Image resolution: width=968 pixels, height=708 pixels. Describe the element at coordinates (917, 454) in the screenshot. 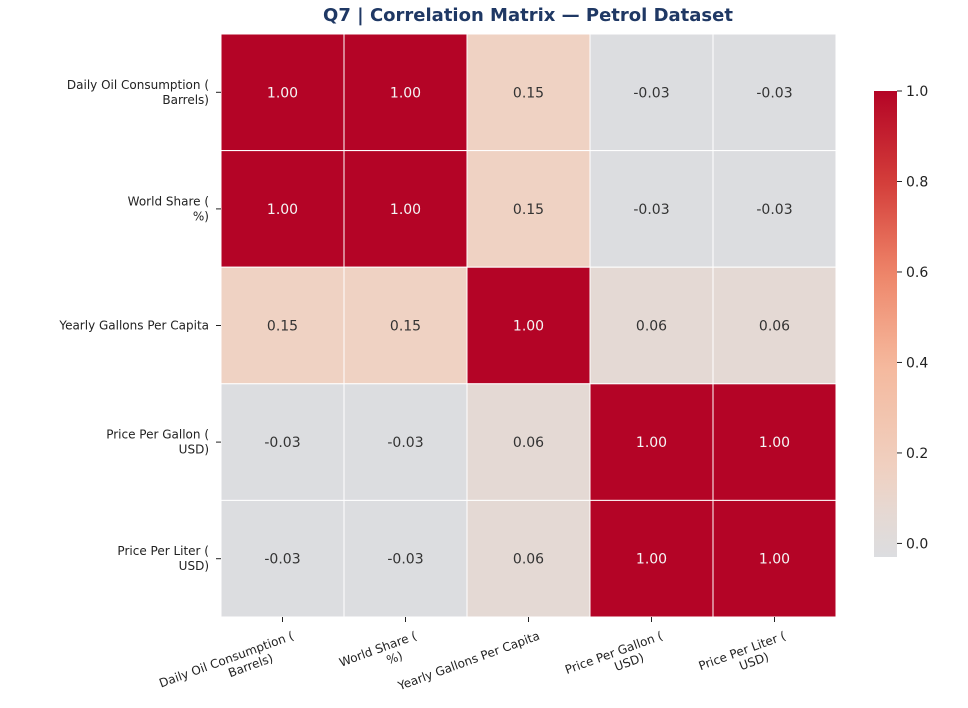

I see `colorbar-tick-label: 0.2` at that location.